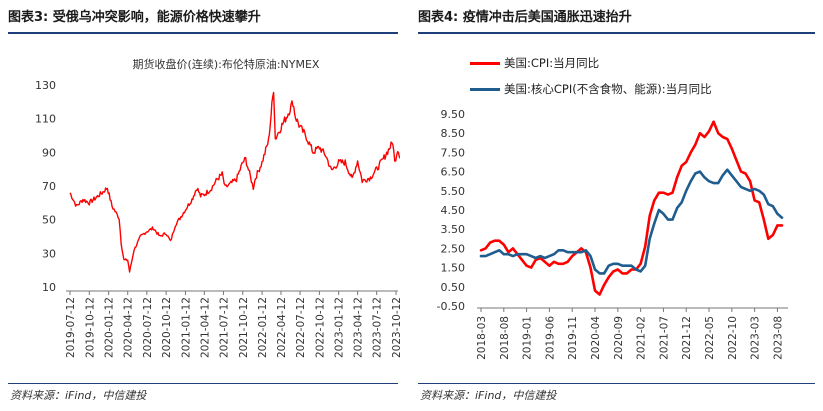  What do you see at coordinates (49, 186) in the screenshot?
I see `brent-y-tick-label: 70` at bounding box center [49, 186].